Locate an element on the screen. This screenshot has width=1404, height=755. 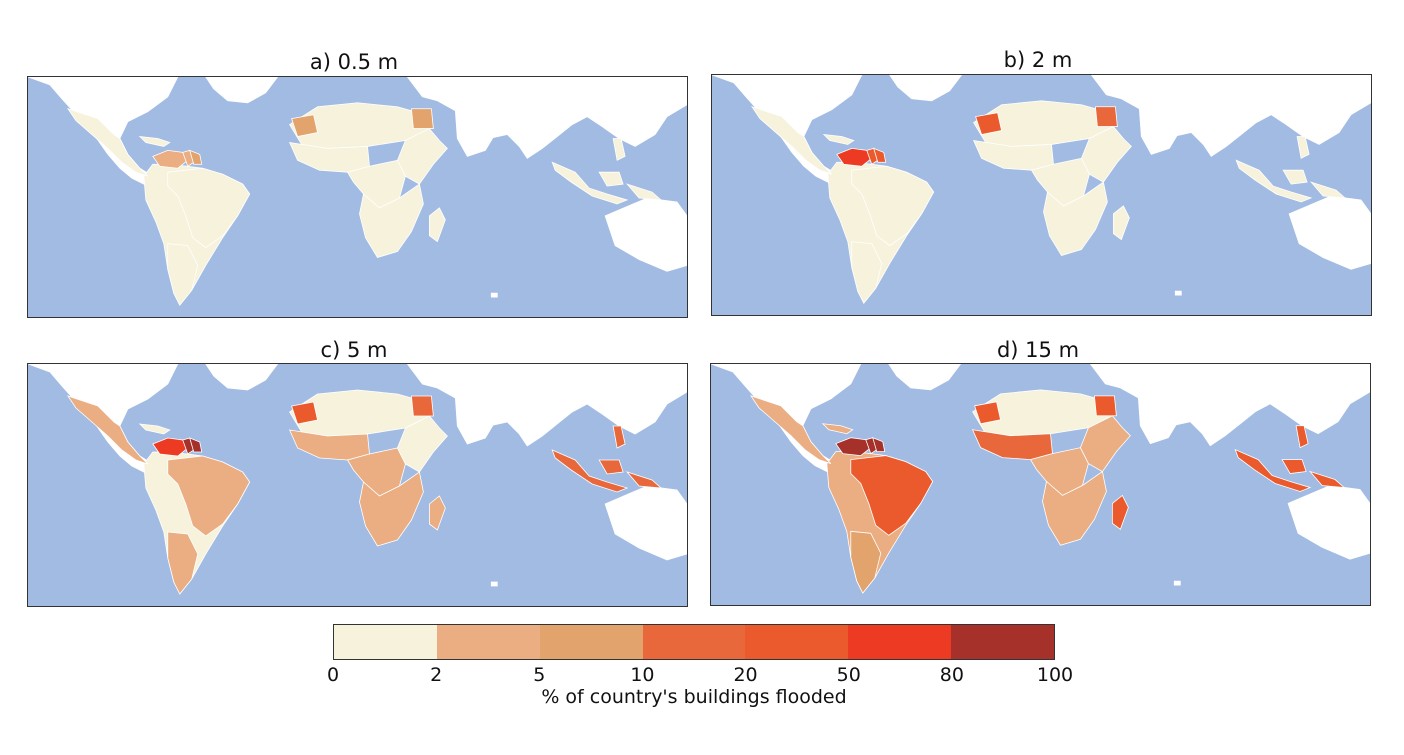
colorbar-tick-label: 5 is located at coordinates (539, 675).